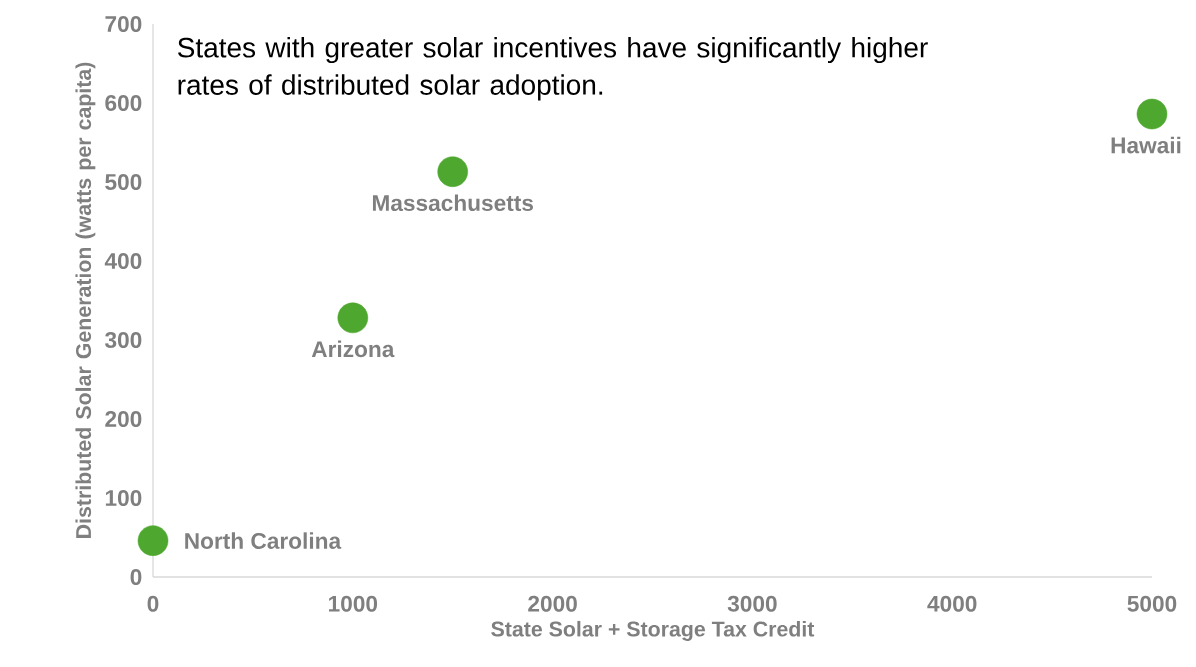 Image resolution: width=1196 pixels, height=667 pixels. Describe the element at coordinates (123, 182) in the screenshot. I see `y-tick-label: 500` at that location.